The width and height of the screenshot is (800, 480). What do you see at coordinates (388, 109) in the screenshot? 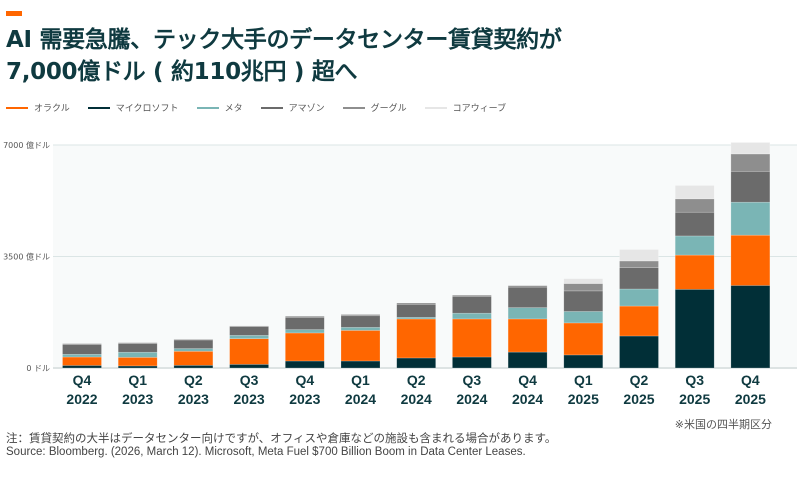
I see `legend-label: グーグル` at bounding box center [388, 109].